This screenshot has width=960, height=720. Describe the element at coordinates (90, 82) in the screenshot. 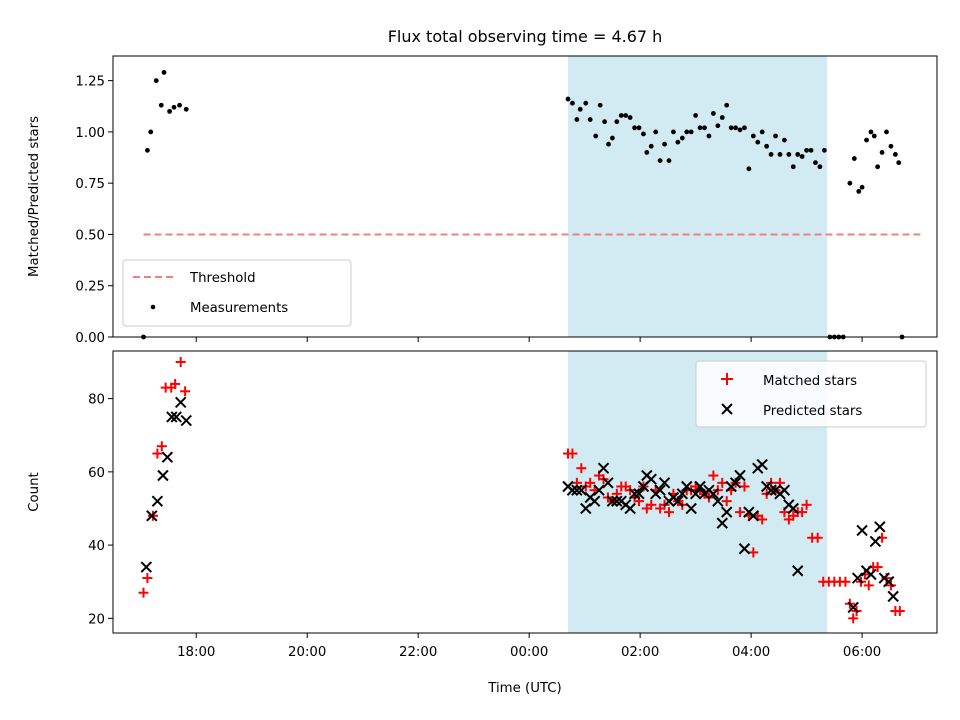

I see `y-tick-label: 1.25` at that location.